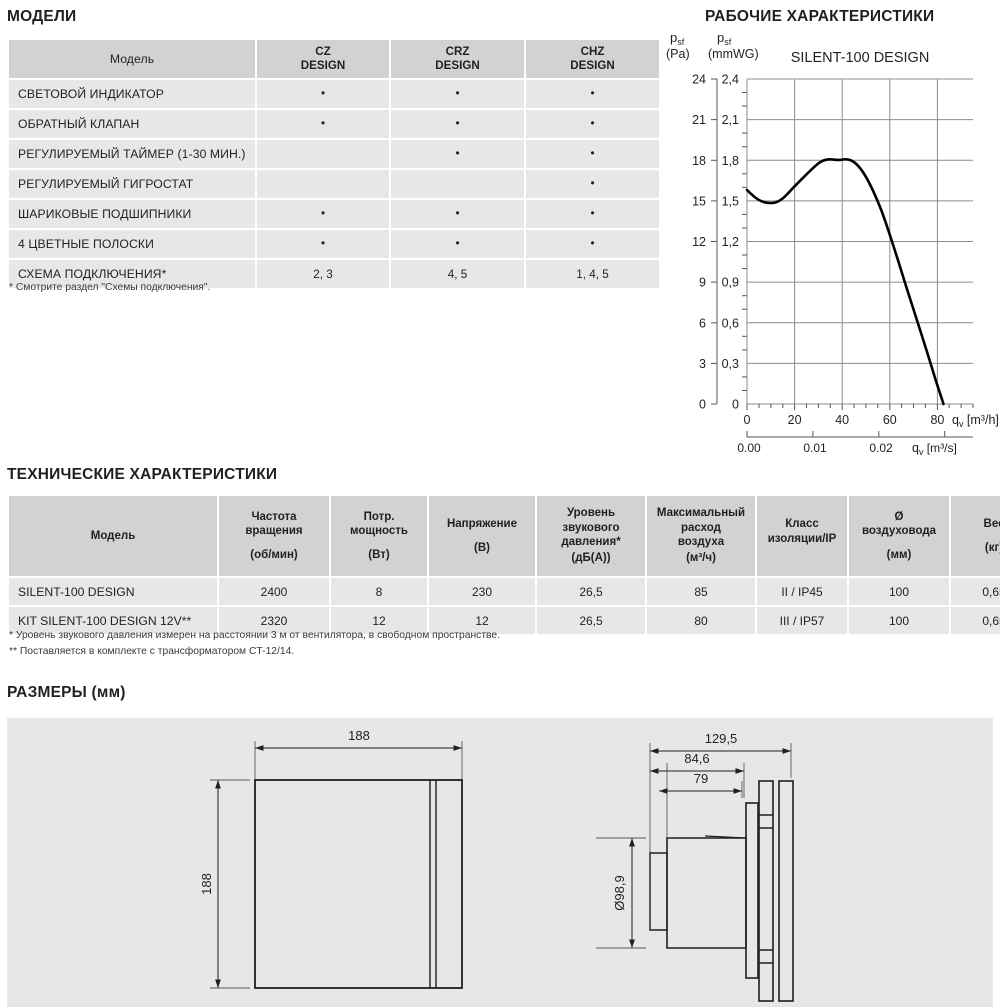  I want to click on tech-col-header-rpm: Частота вращения (об/мин), so click(274, 536).